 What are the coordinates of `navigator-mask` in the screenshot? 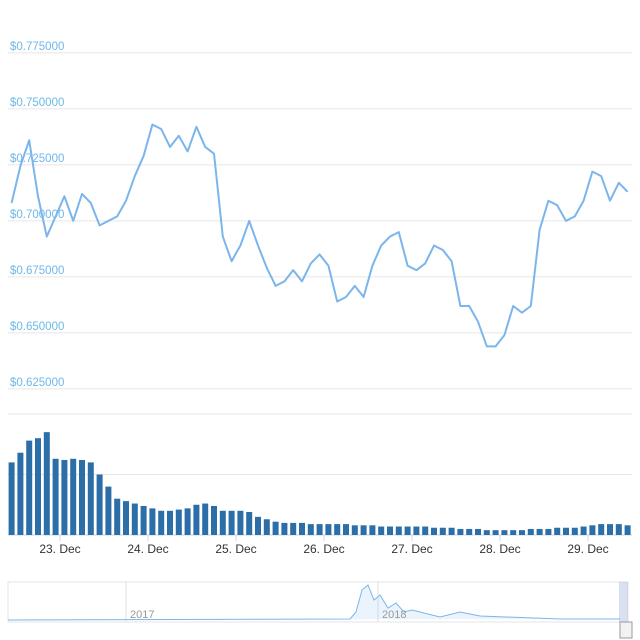 It's located at (623, 602).